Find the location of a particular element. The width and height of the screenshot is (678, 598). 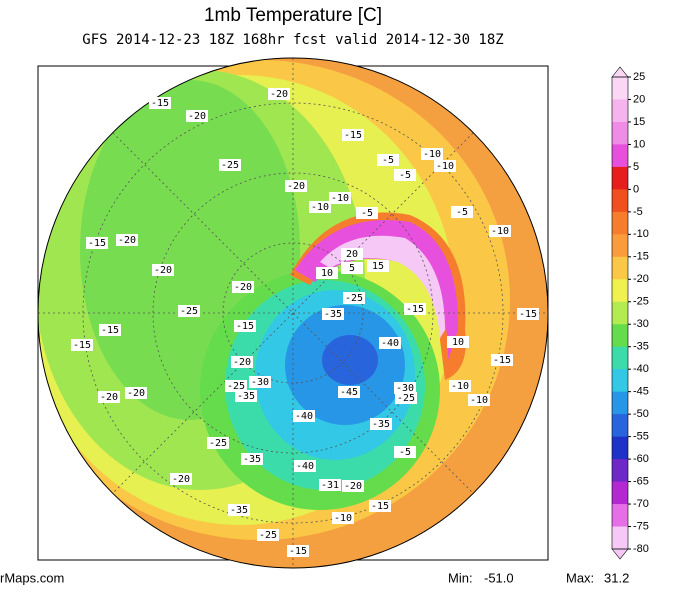

colorbar-tick-label: -45 is located at coordinates (641, 392).